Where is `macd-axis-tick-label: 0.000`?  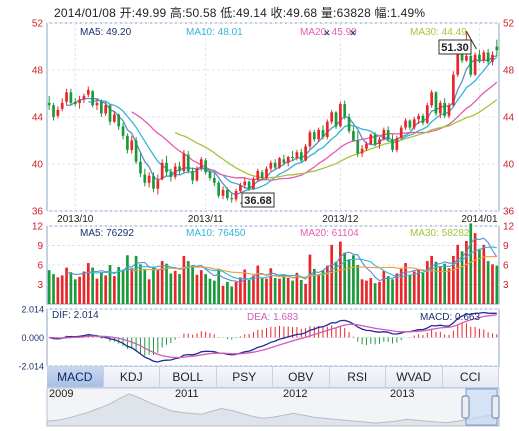 macd-axis-tick-label: 0.000 is located at coordinates (32, 338).